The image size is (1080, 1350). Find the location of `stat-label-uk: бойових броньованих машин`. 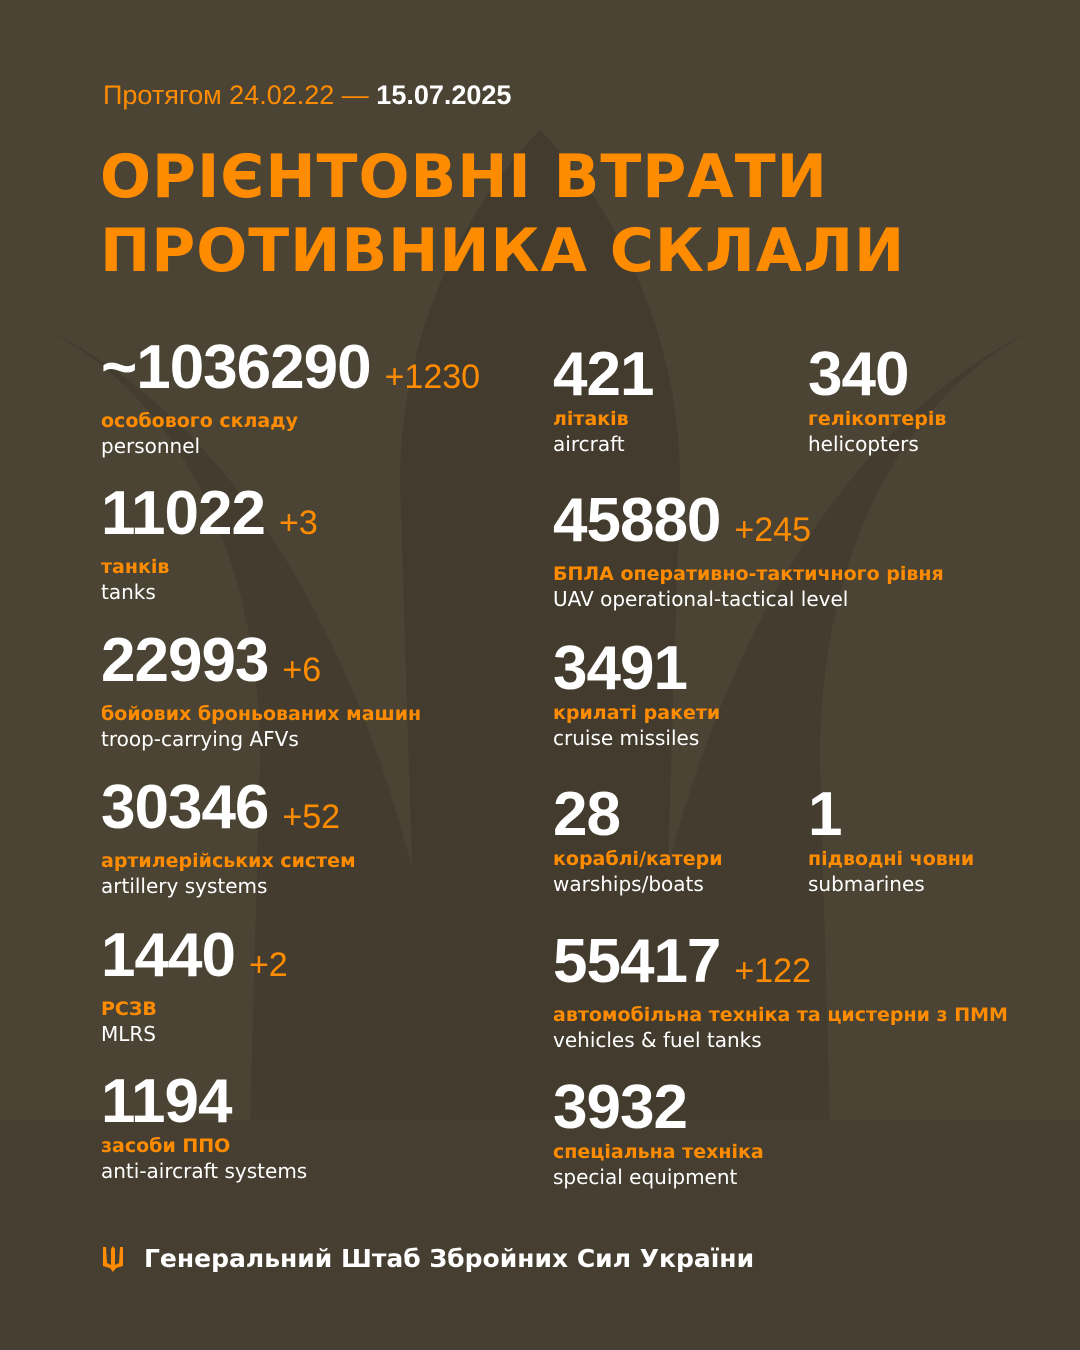

stat-label-uk: бойових броньованих машин is located at coordinates (261, 714).